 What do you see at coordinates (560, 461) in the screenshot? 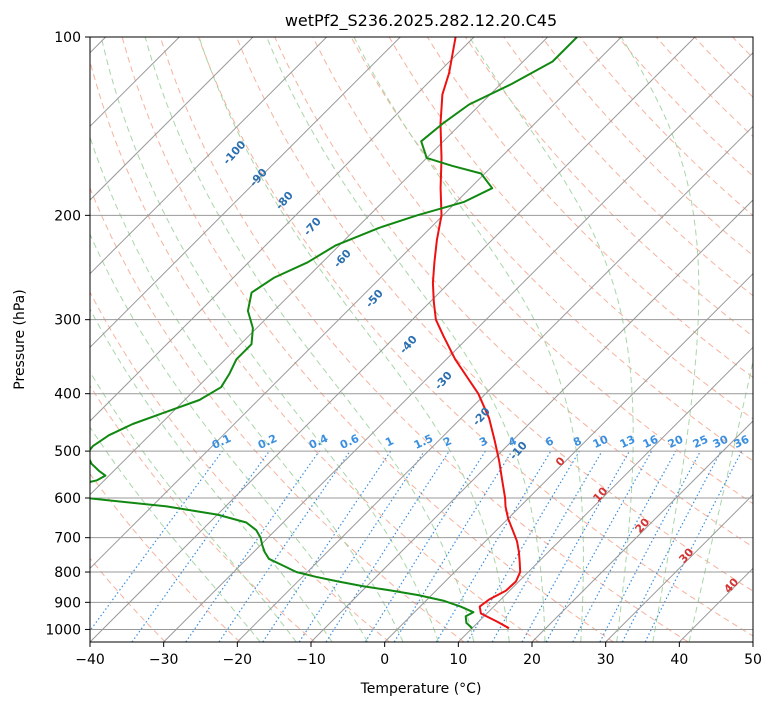
I see `moist-adiabat-label: 0` at bounding box center [560, 461].